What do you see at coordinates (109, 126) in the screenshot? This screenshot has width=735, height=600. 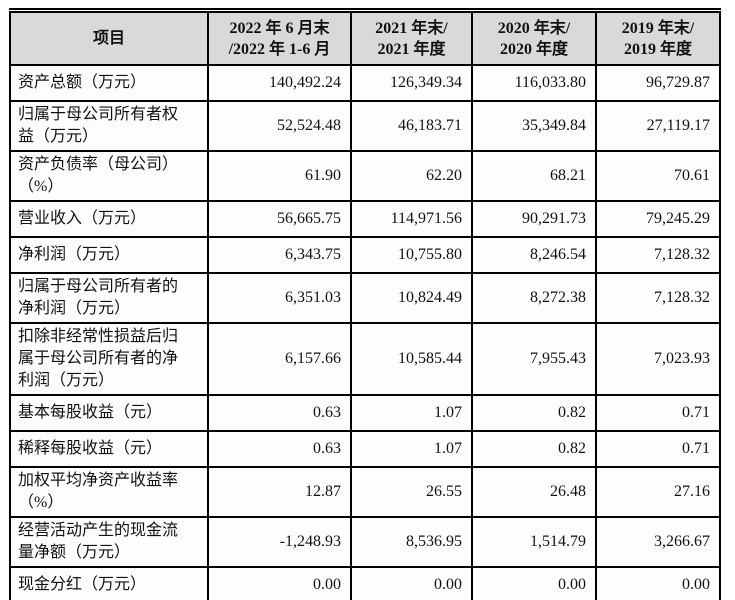 I see `row-label: 归属于母公司所有者权益（万元）` at bounding box center [109, 126].